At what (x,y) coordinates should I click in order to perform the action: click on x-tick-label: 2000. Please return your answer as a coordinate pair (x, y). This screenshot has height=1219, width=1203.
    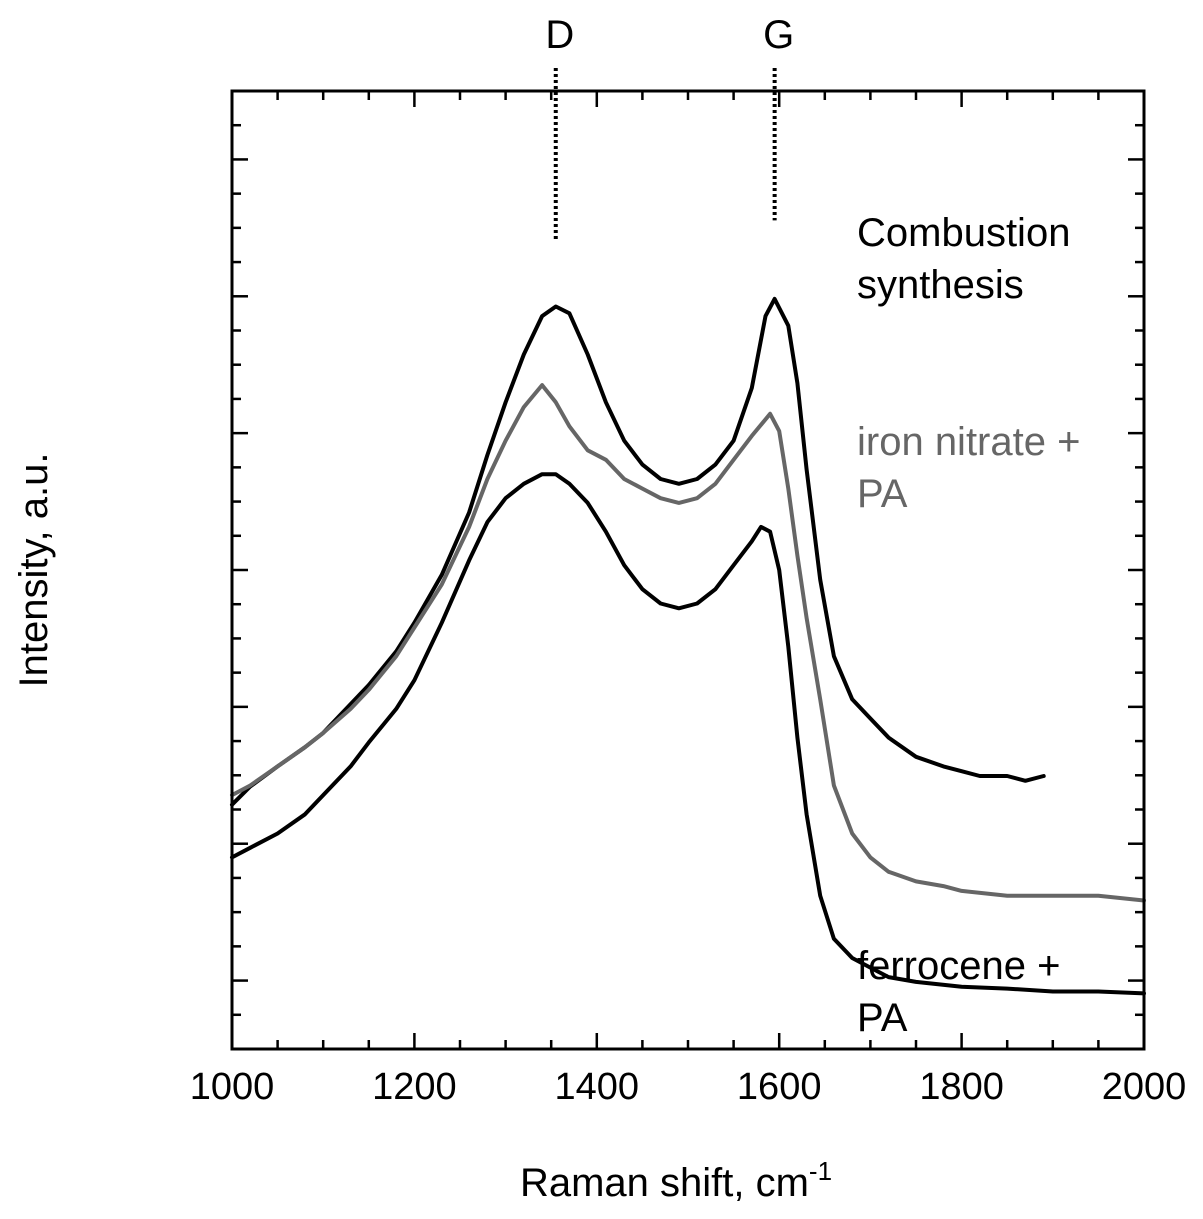
    Looking at the image, I should click on (1144, 1087).